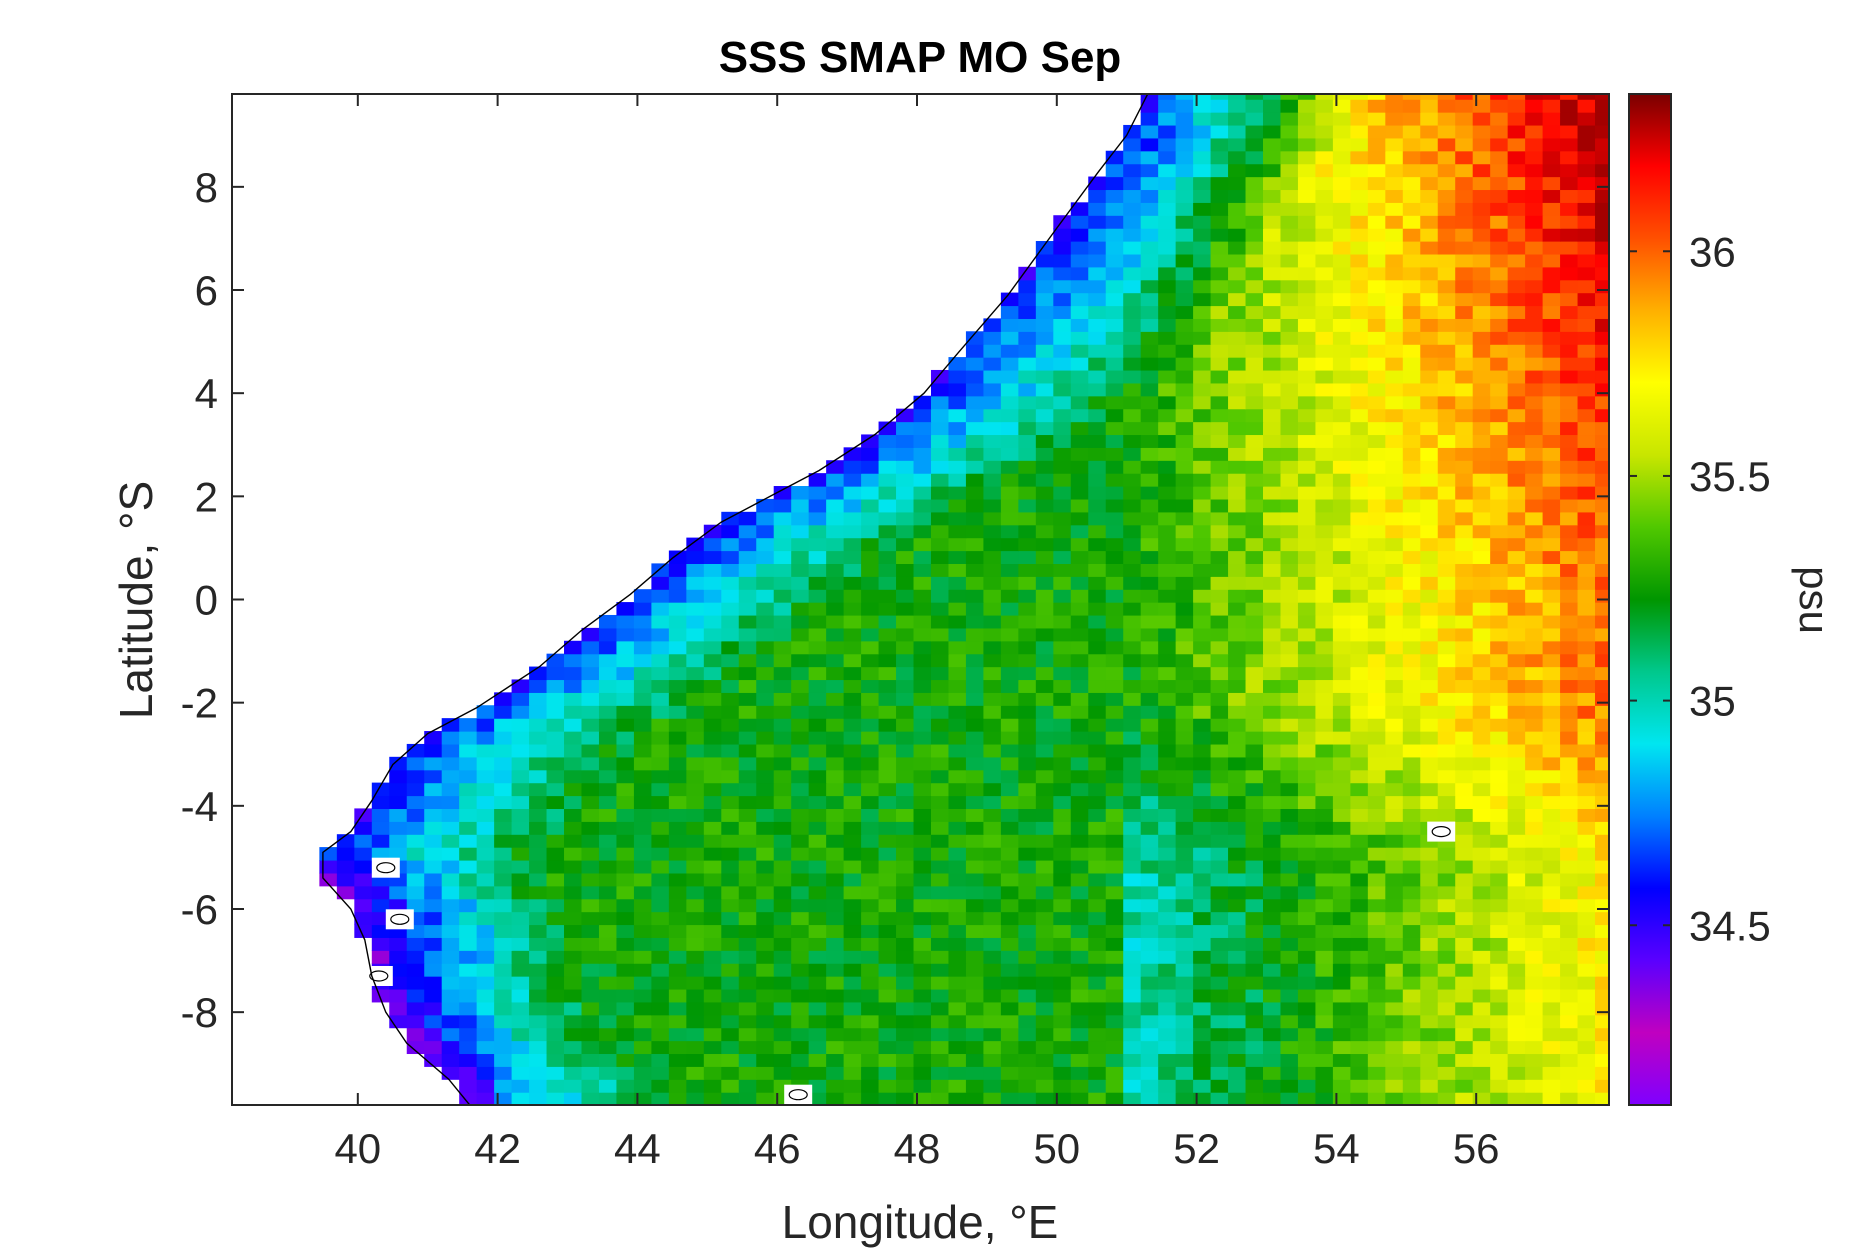 The width and height of the screenshot is (1875, 1255). I want to click on land-mask, so click(910, 963).